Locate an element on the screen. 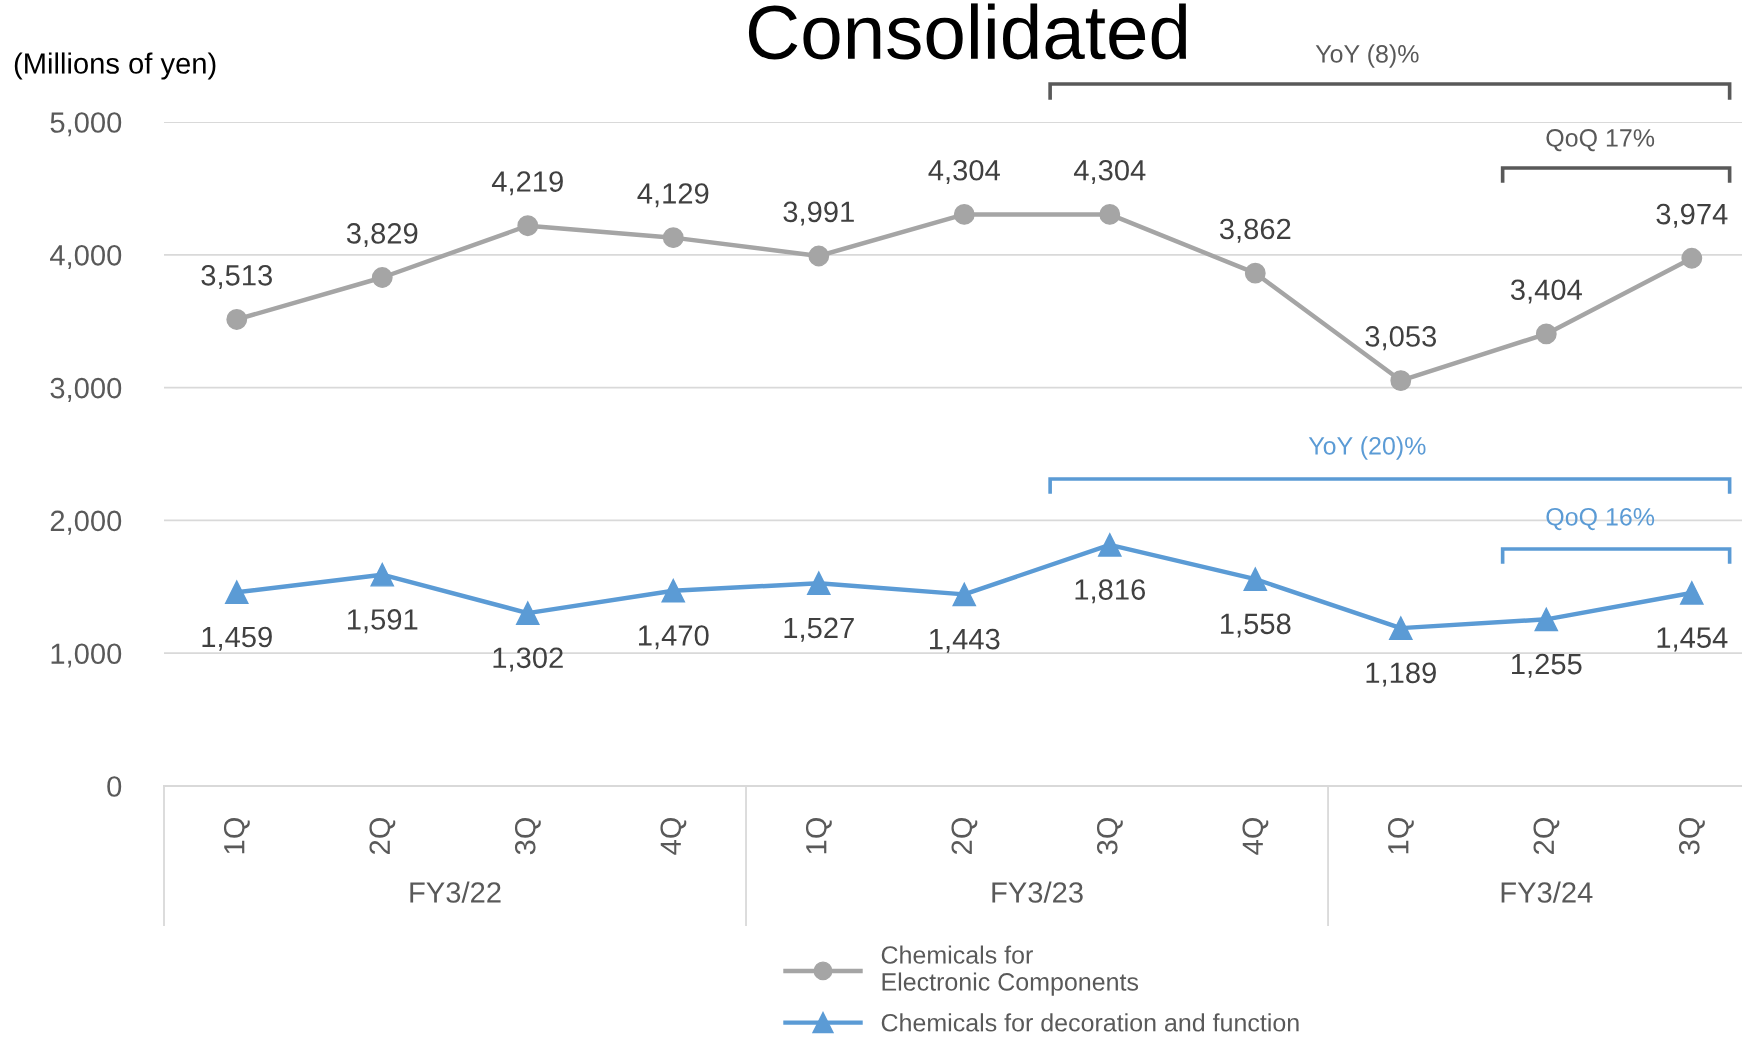  data-label: 1,558 is located at coordinates (1256, 625).